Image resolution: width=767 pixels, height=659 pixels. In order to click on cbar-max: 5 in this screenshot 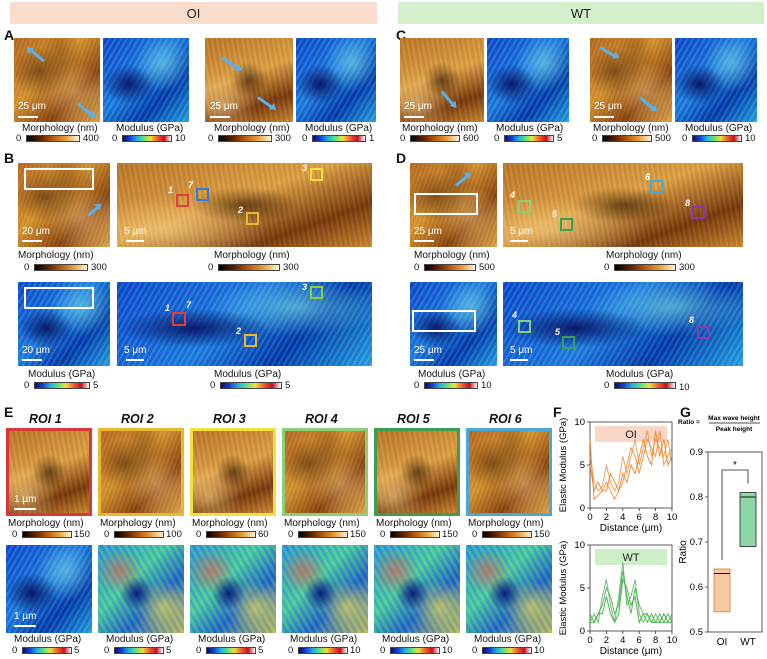, I will do `click(96, 385)`.